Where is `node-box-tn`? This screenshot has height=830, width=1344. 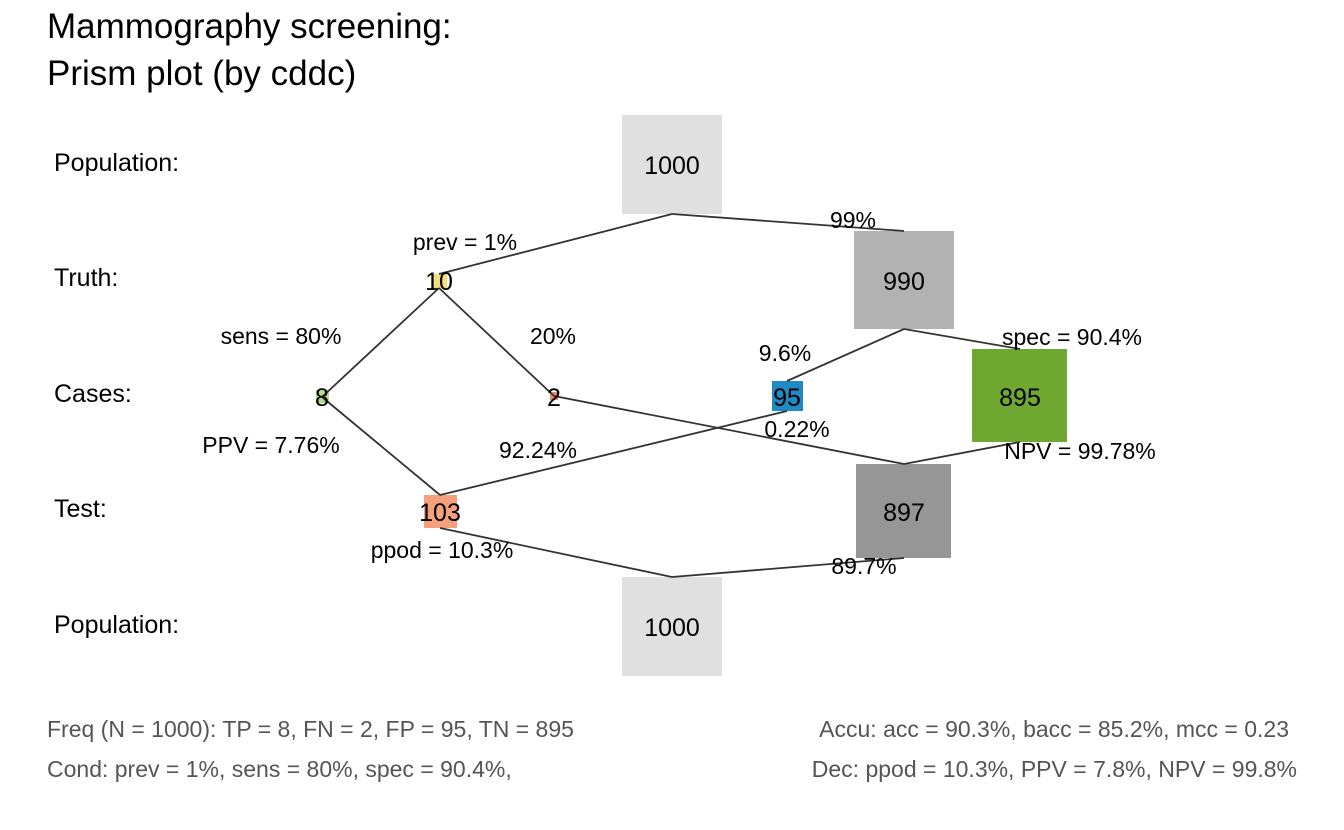
node-box-tn is located at coordinates (1019, 395).